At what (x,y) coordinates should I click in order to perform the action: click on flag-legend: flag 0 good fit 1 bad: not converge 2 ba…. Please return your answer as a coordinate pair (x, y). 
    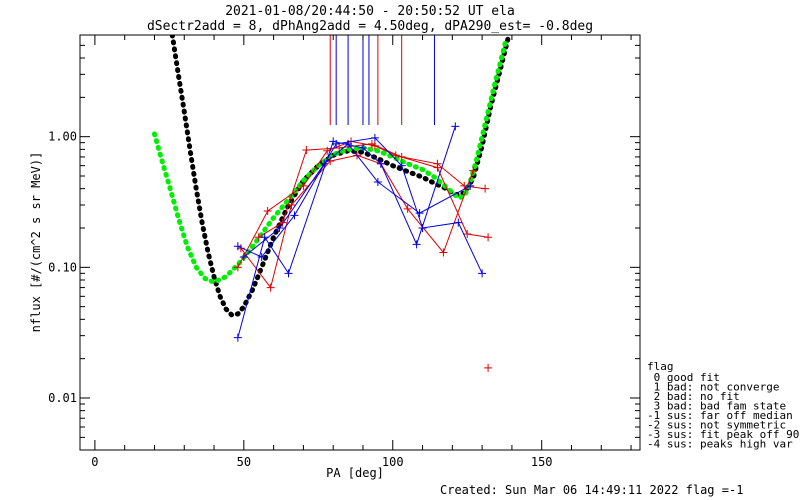
    Looking at the image, I should click on (723, 405).